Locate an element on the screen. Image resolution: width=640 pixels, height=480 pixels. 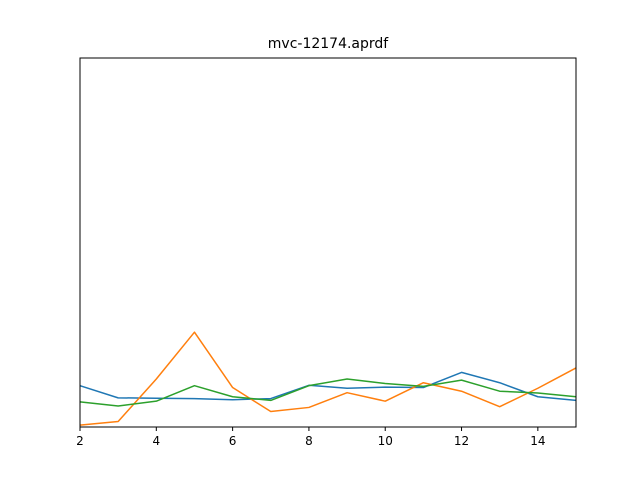
x-tick-label: 2 is located at coordinates (80, 441).